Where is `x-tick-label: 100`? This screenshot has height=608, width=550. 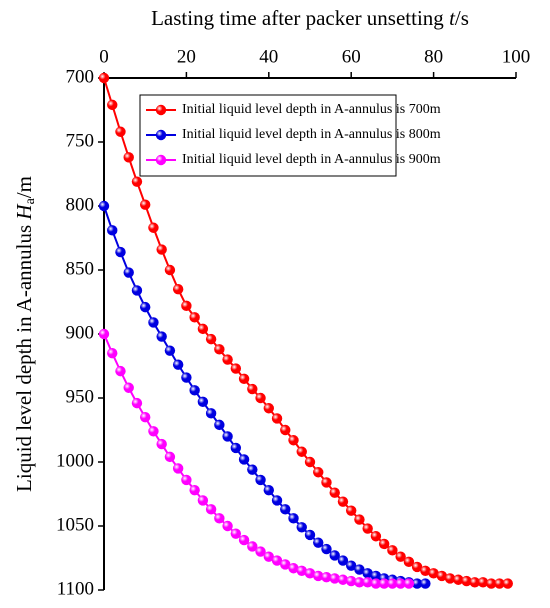
x-tick-label: 100 is located at coordinates (516, 56).